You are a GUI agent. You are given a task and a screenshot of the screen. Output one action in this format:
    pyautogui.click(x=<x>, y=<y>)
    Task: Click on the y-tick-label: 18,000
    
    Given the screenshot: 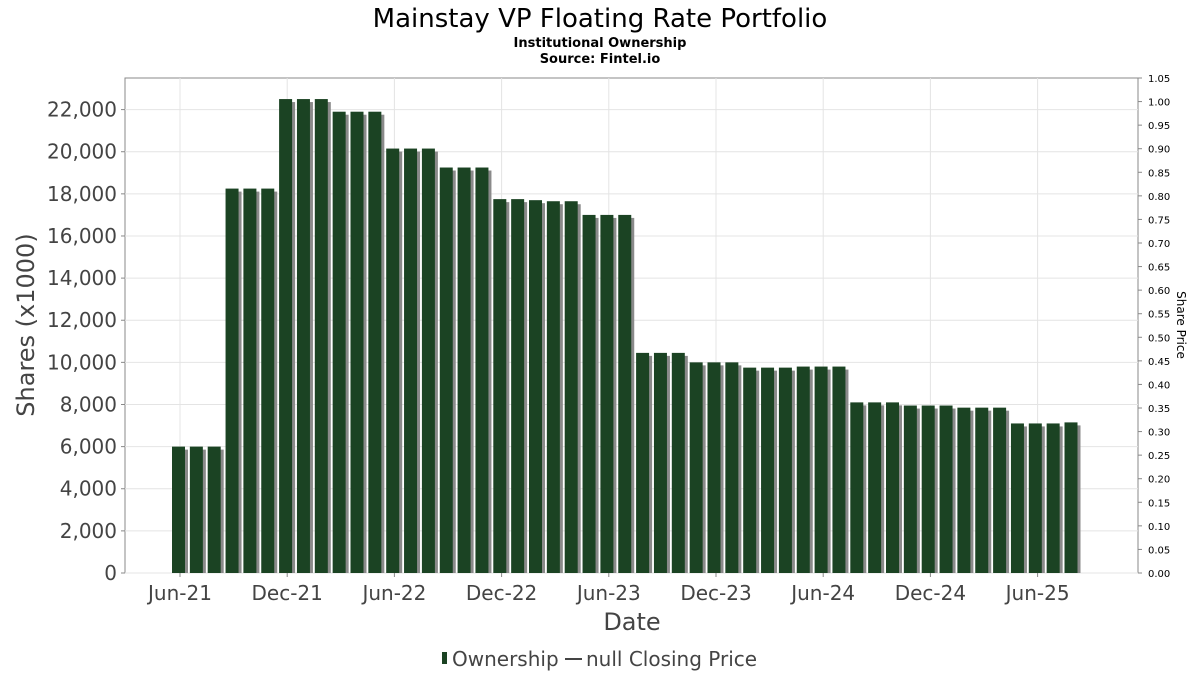 What is the action you would take?
    pyautogui.click(x=82, y=194)
    